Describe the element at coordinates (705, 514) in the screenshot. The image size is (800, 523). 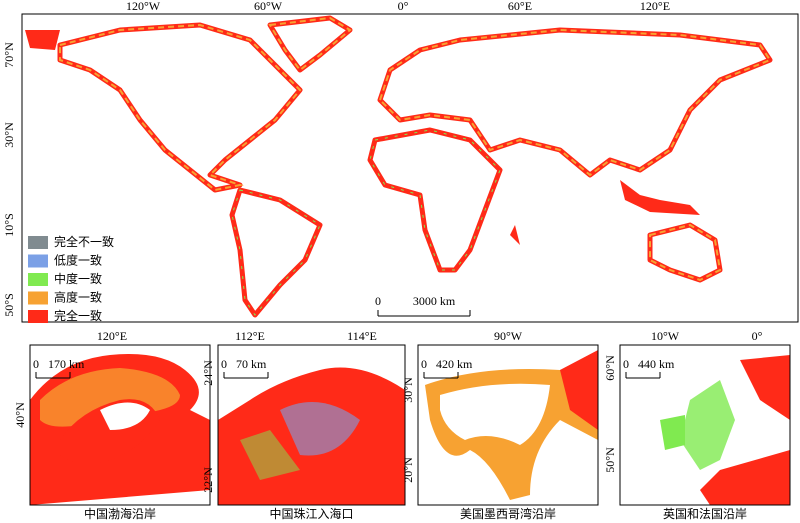
I see `inset-caption: 英国和法国沿岸` at that location.